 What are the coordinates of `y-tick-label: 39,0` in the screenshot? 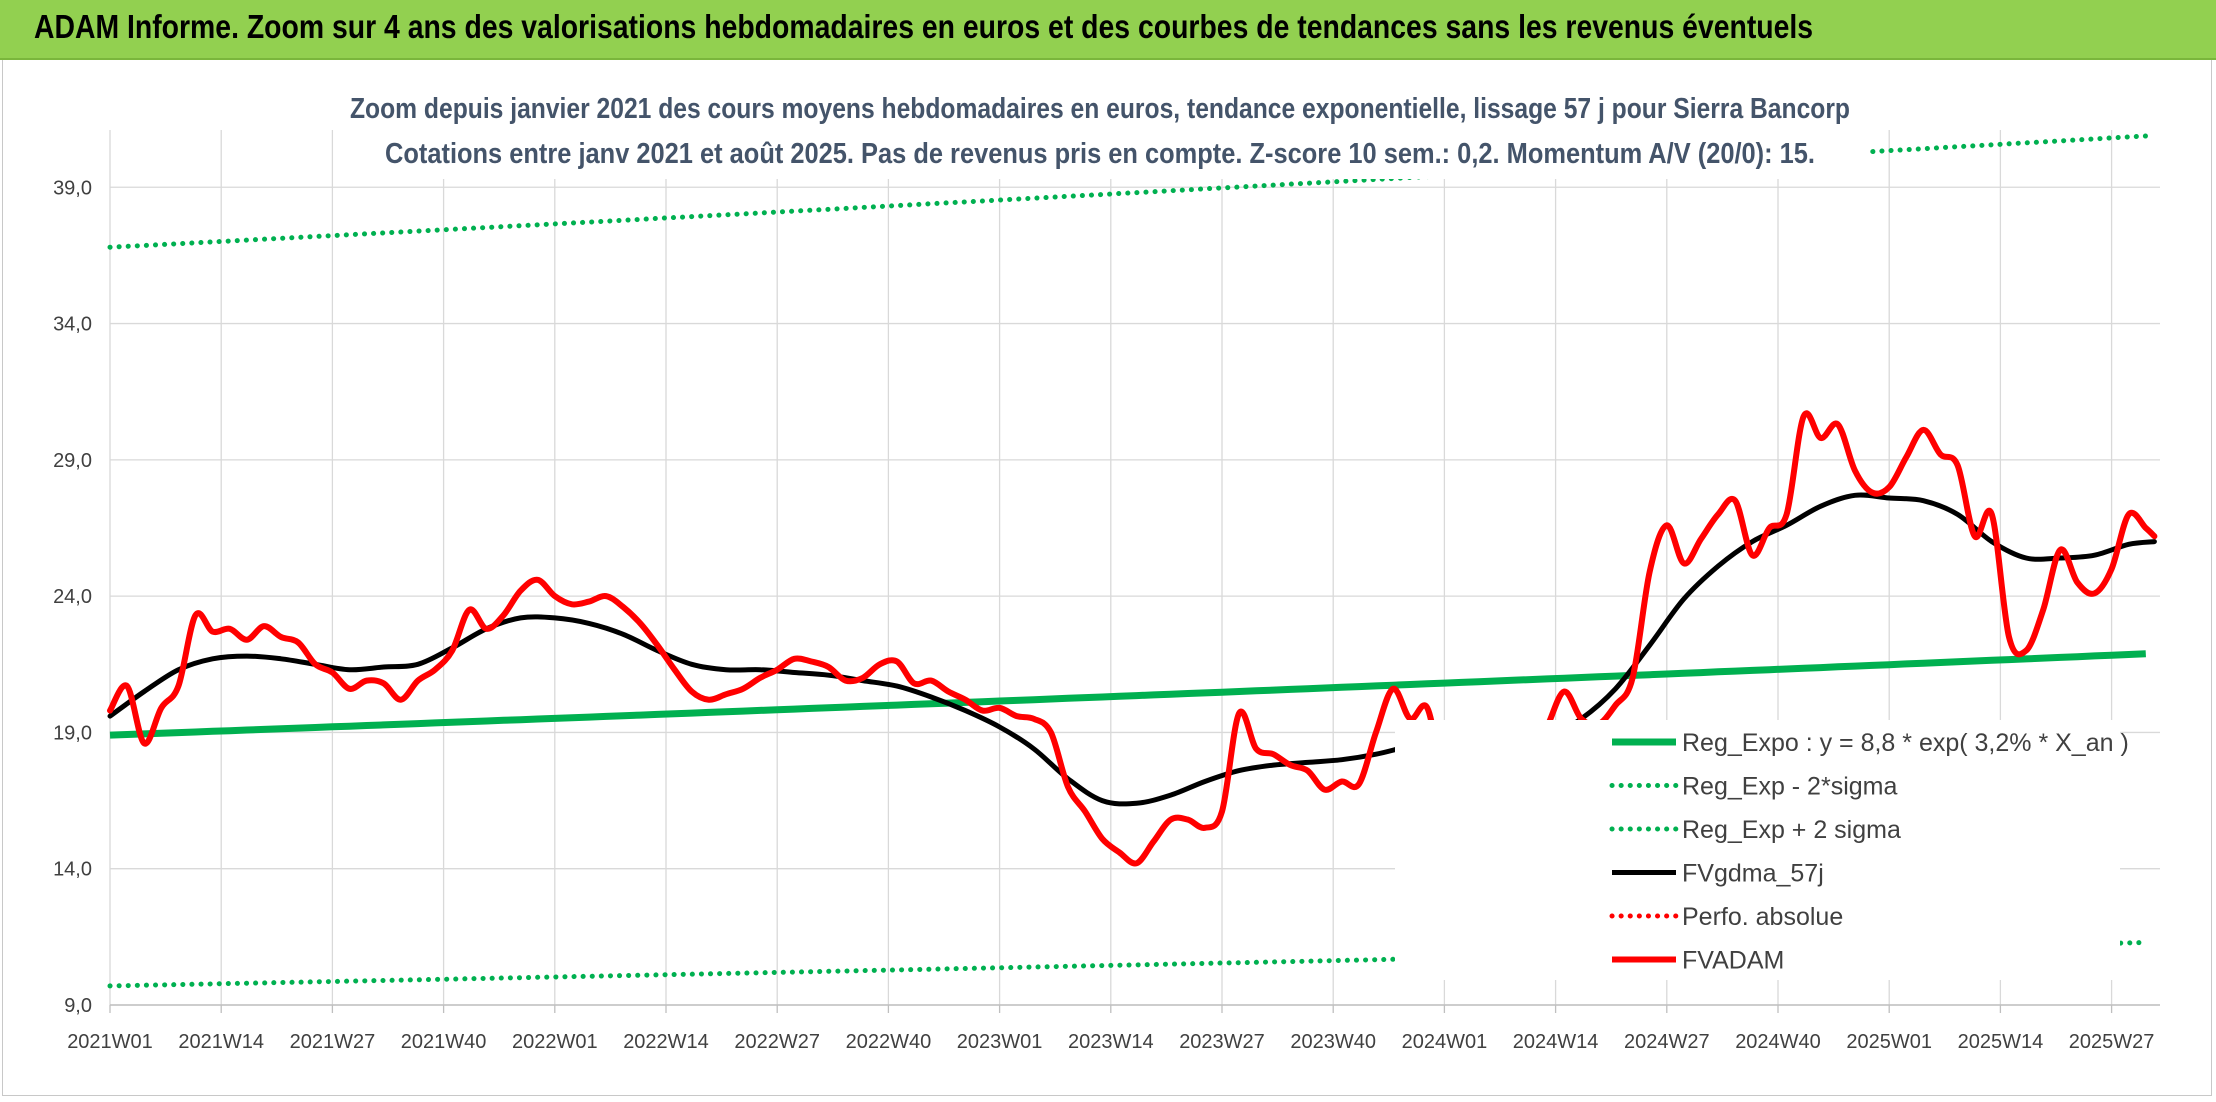 It's located at (72, 188).